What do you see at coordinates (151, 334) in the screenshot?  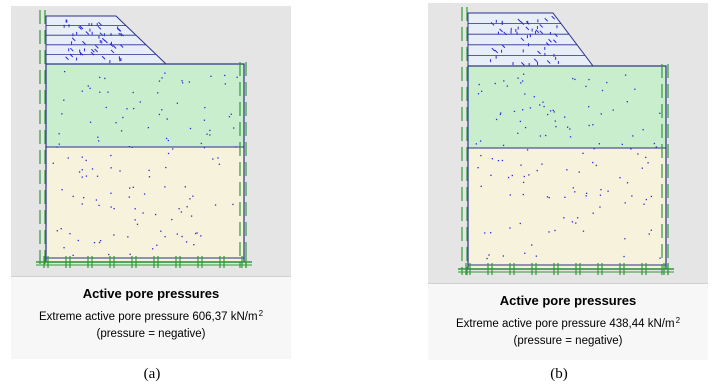 I see `legend-note: (pressure = negative)` at bounding box center [151, 334].